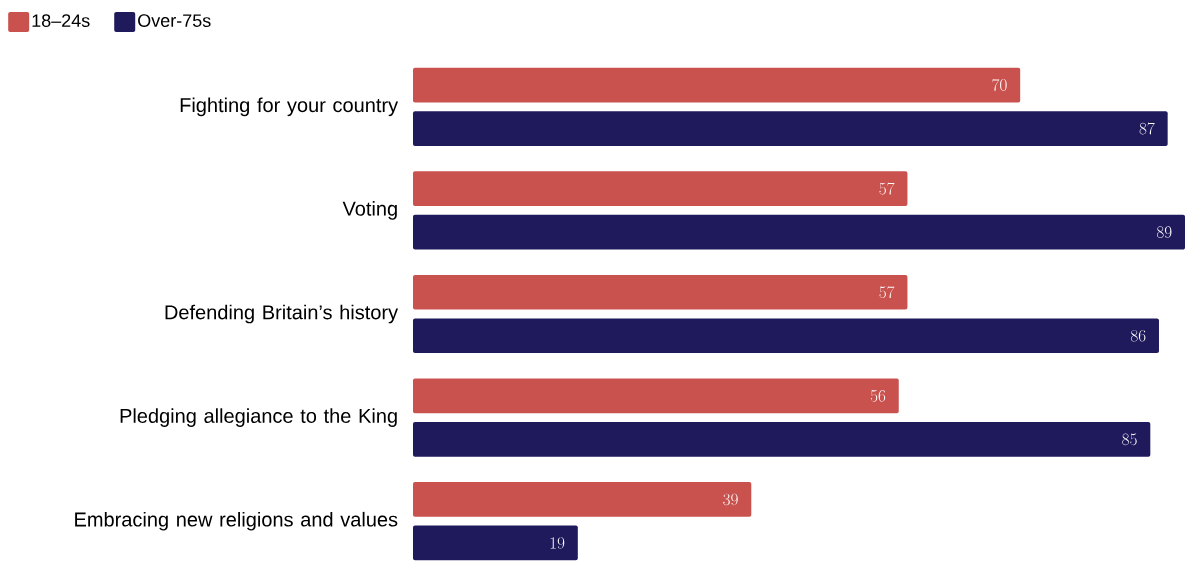 Image resolution: width=1185 pixels, height=573 pixels. Describe the element at coordinates (282, 314) in the screenshot. I see `y-tick-label: Defending Britain’s history` at that location.